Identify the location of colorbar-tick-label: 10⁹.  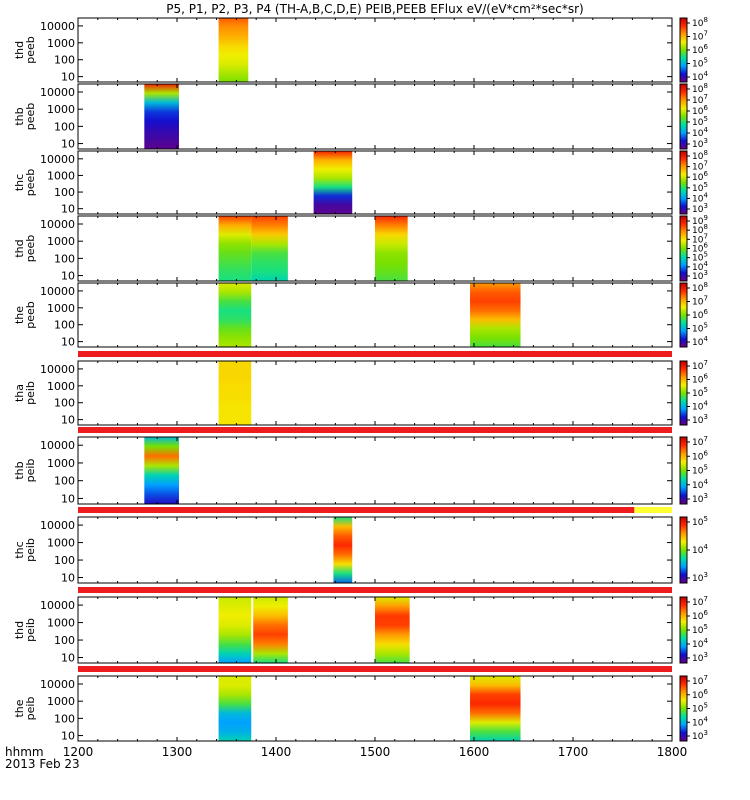
(700, 220).